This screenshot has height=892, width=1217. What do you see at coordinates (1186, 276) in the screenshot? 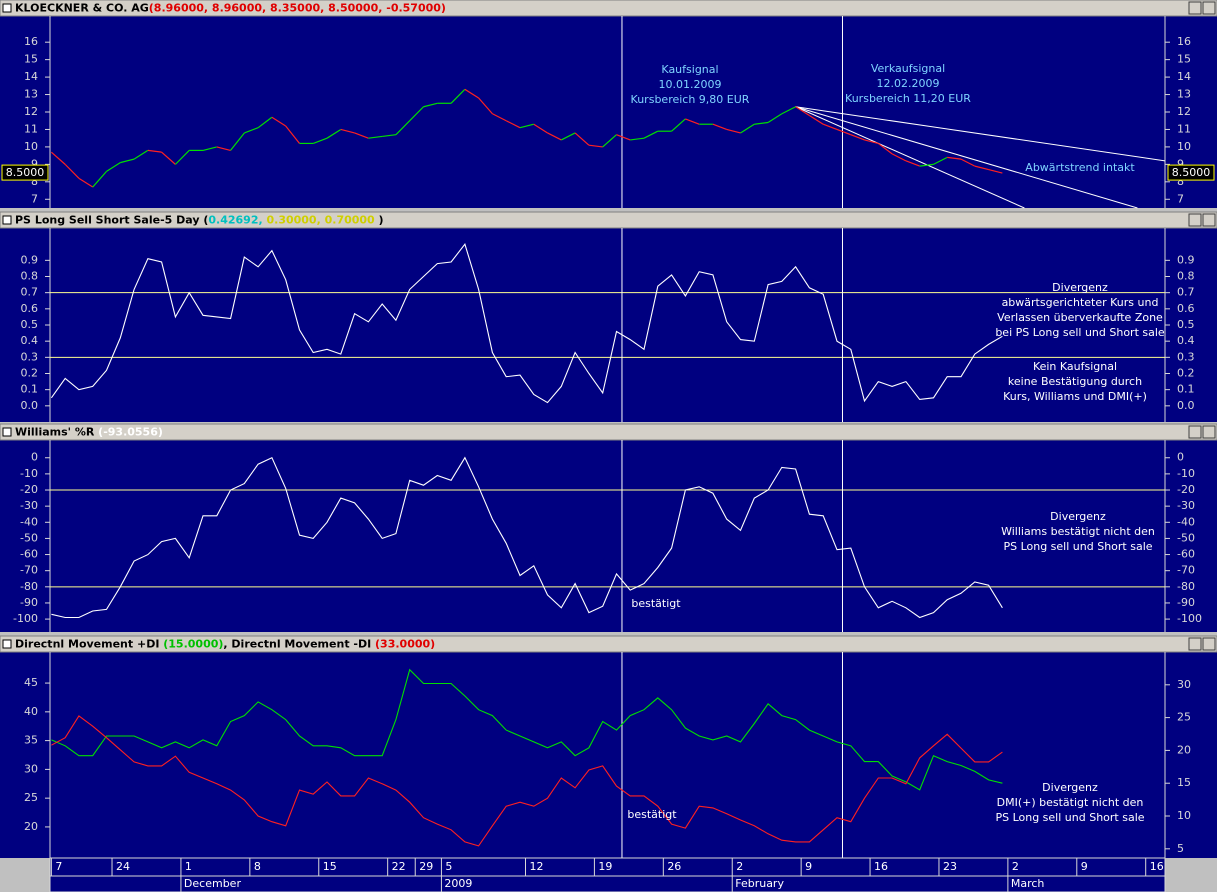
I see `y2-tick-label: 0.8` at bounding box center [1186, 276].